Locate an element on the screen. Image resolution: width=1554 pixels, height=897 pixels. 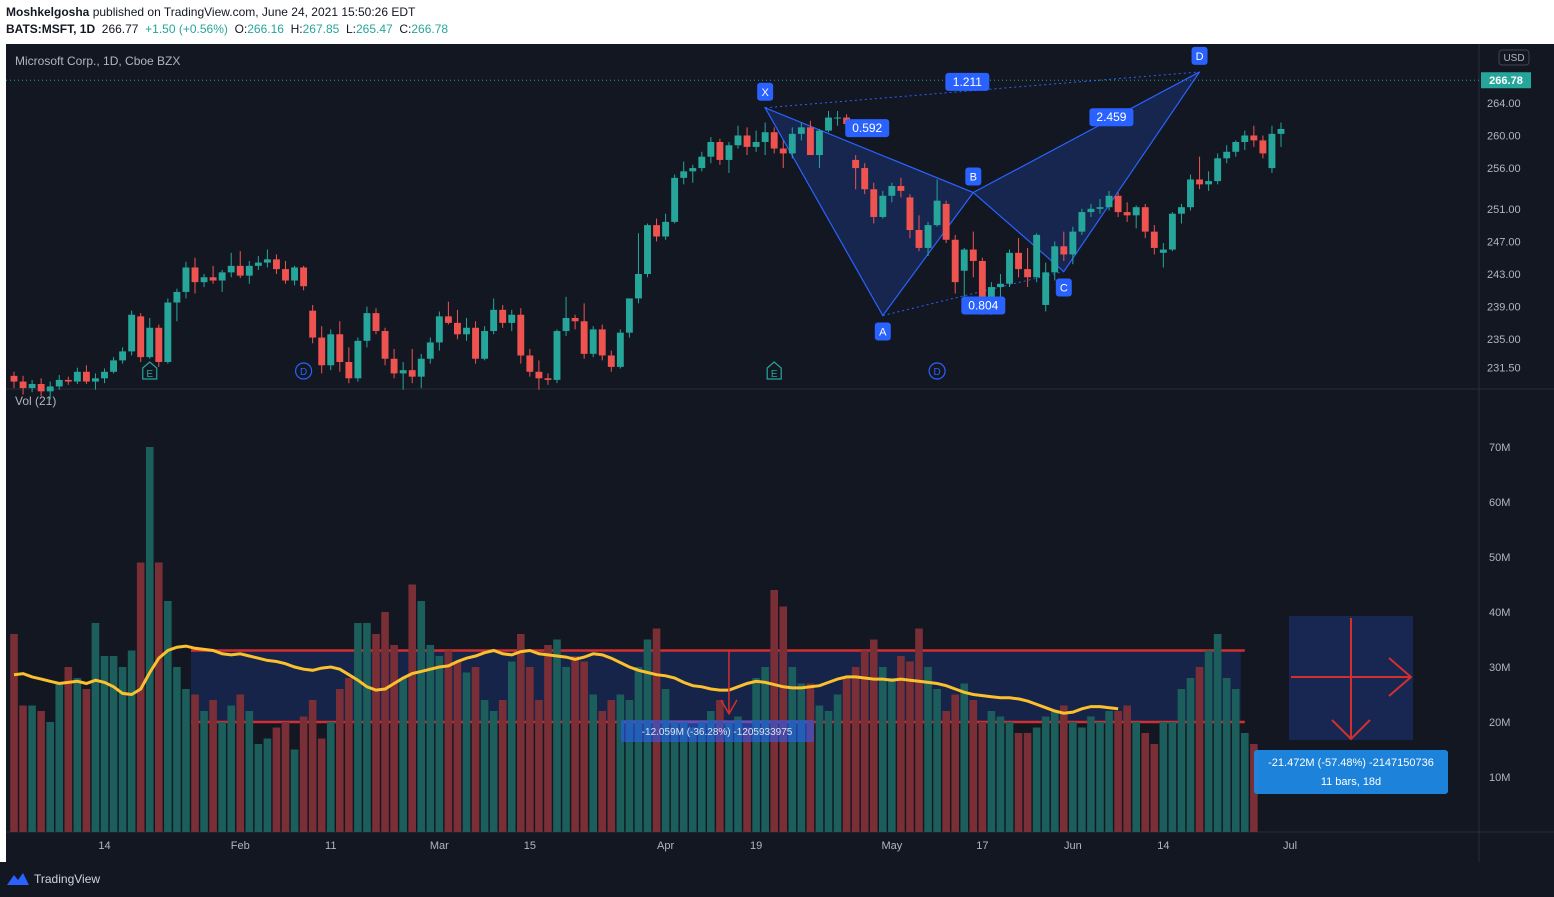
earnings-marker-icon is located at coordinates (150, 370).